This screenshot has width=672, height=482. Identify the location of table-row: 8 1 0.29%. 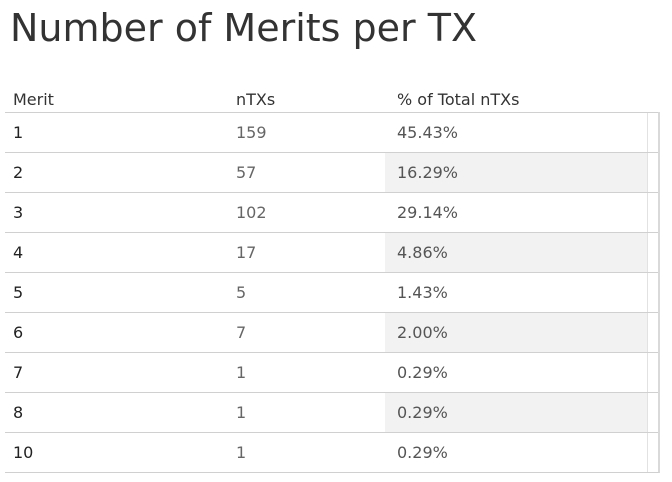
(331, 412).